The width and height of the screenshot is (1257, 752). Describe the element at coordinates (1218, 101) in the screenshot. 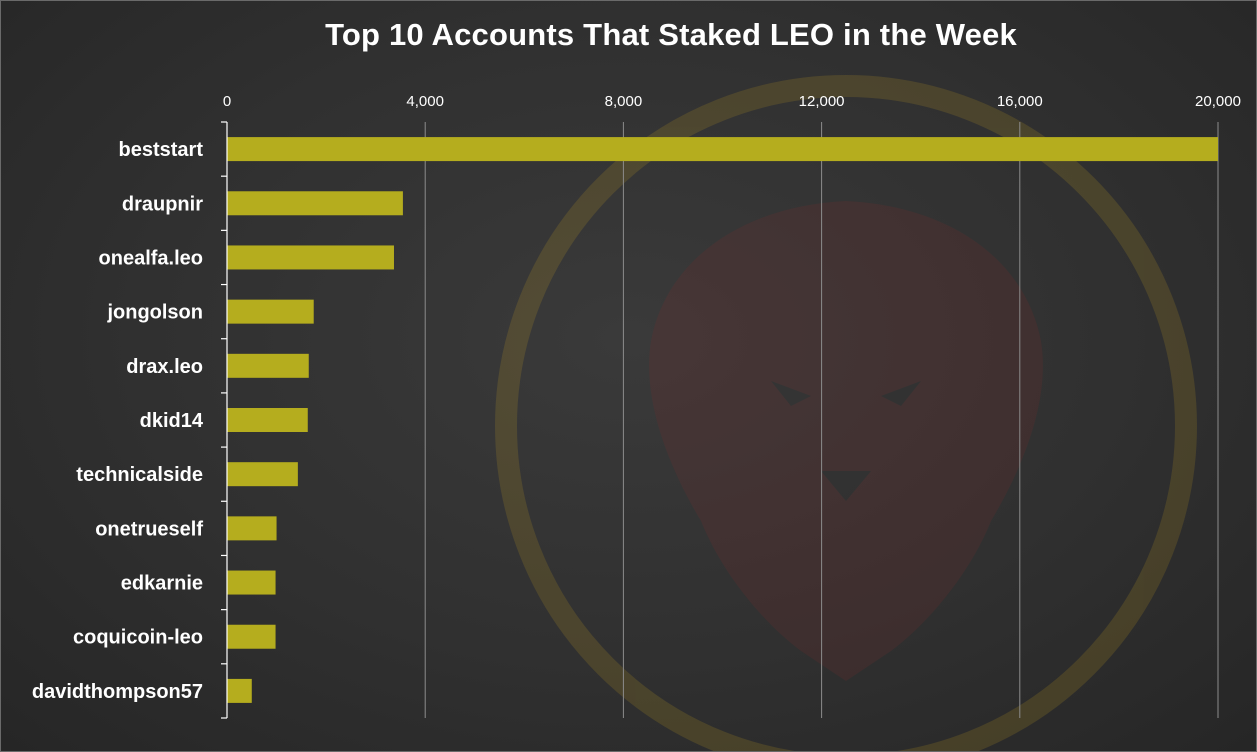

I see `tick-label-5: 20,000` at that location.